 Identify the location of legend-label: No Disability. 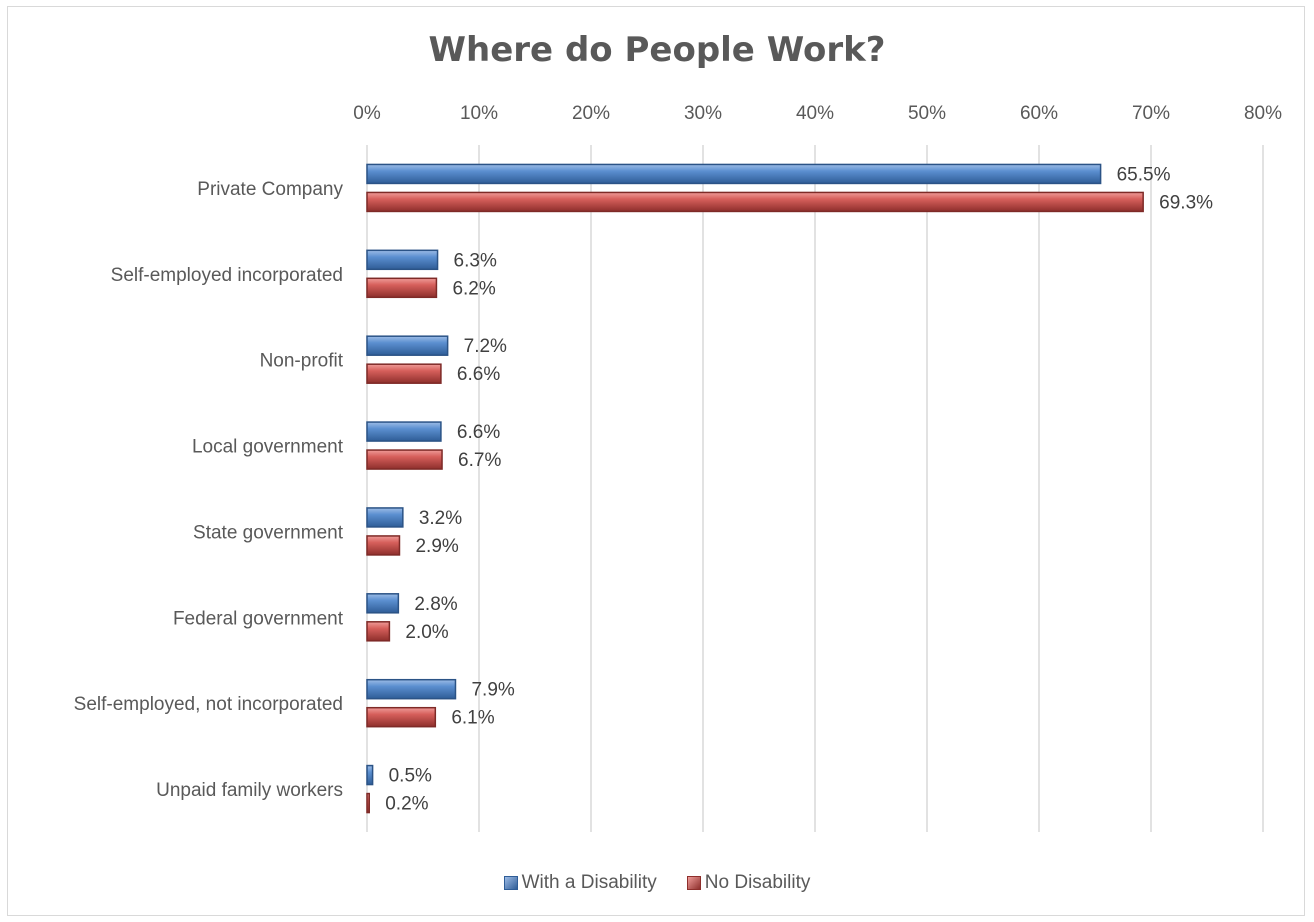
(757, 882).